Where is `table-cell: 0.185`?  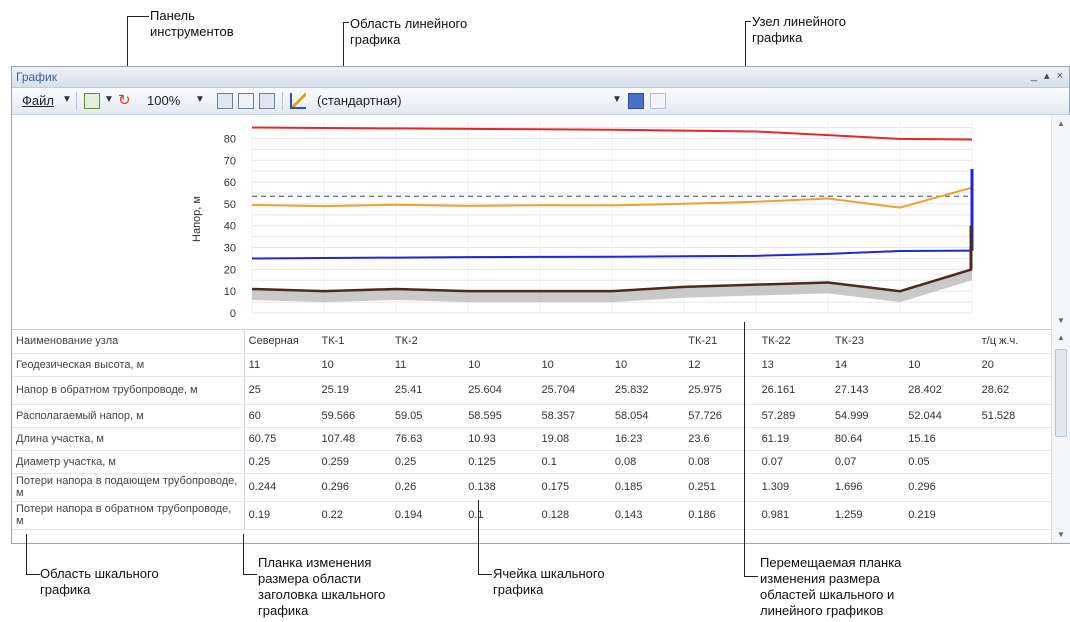
table-cell: 0.185 is located at coordinates (647, 487).